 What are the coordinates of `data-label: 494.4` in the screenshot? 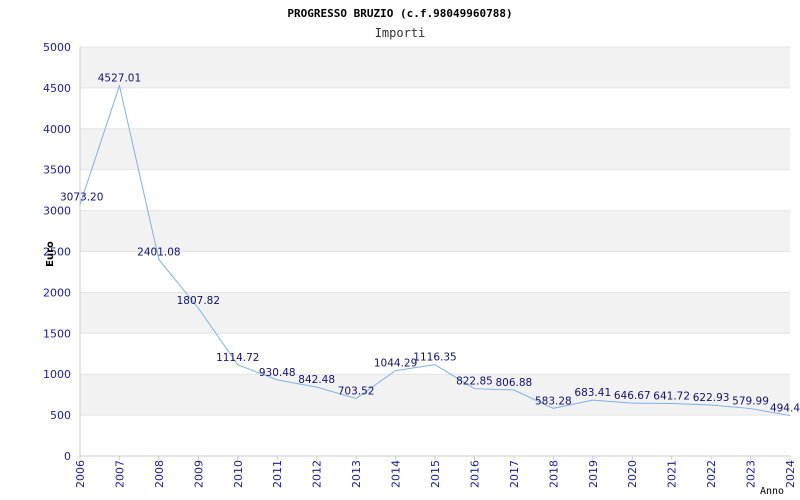 It's located at (785, 409).